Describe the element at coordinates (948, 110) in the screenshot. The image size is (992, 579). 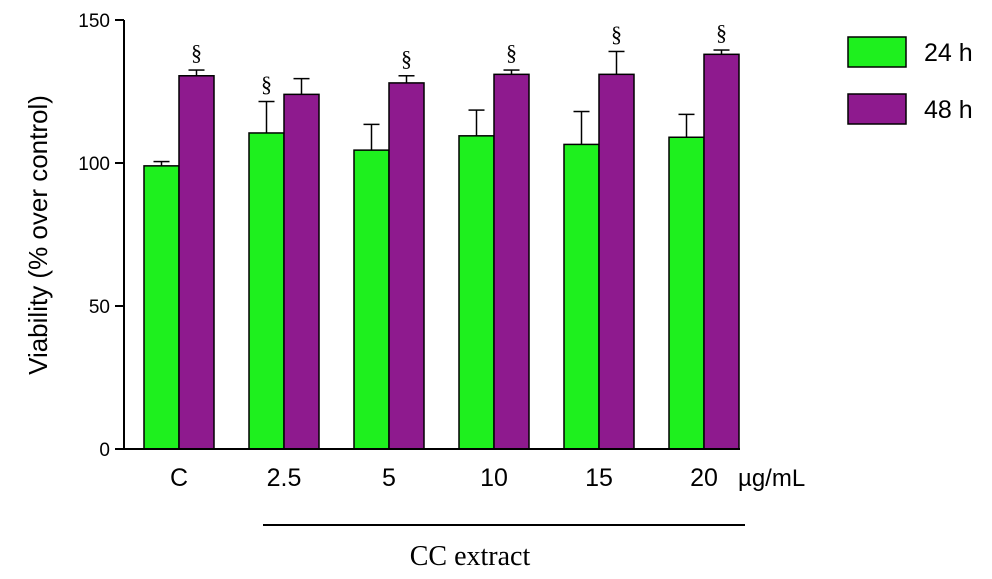
I see `legend-label: 48 h` at that location.